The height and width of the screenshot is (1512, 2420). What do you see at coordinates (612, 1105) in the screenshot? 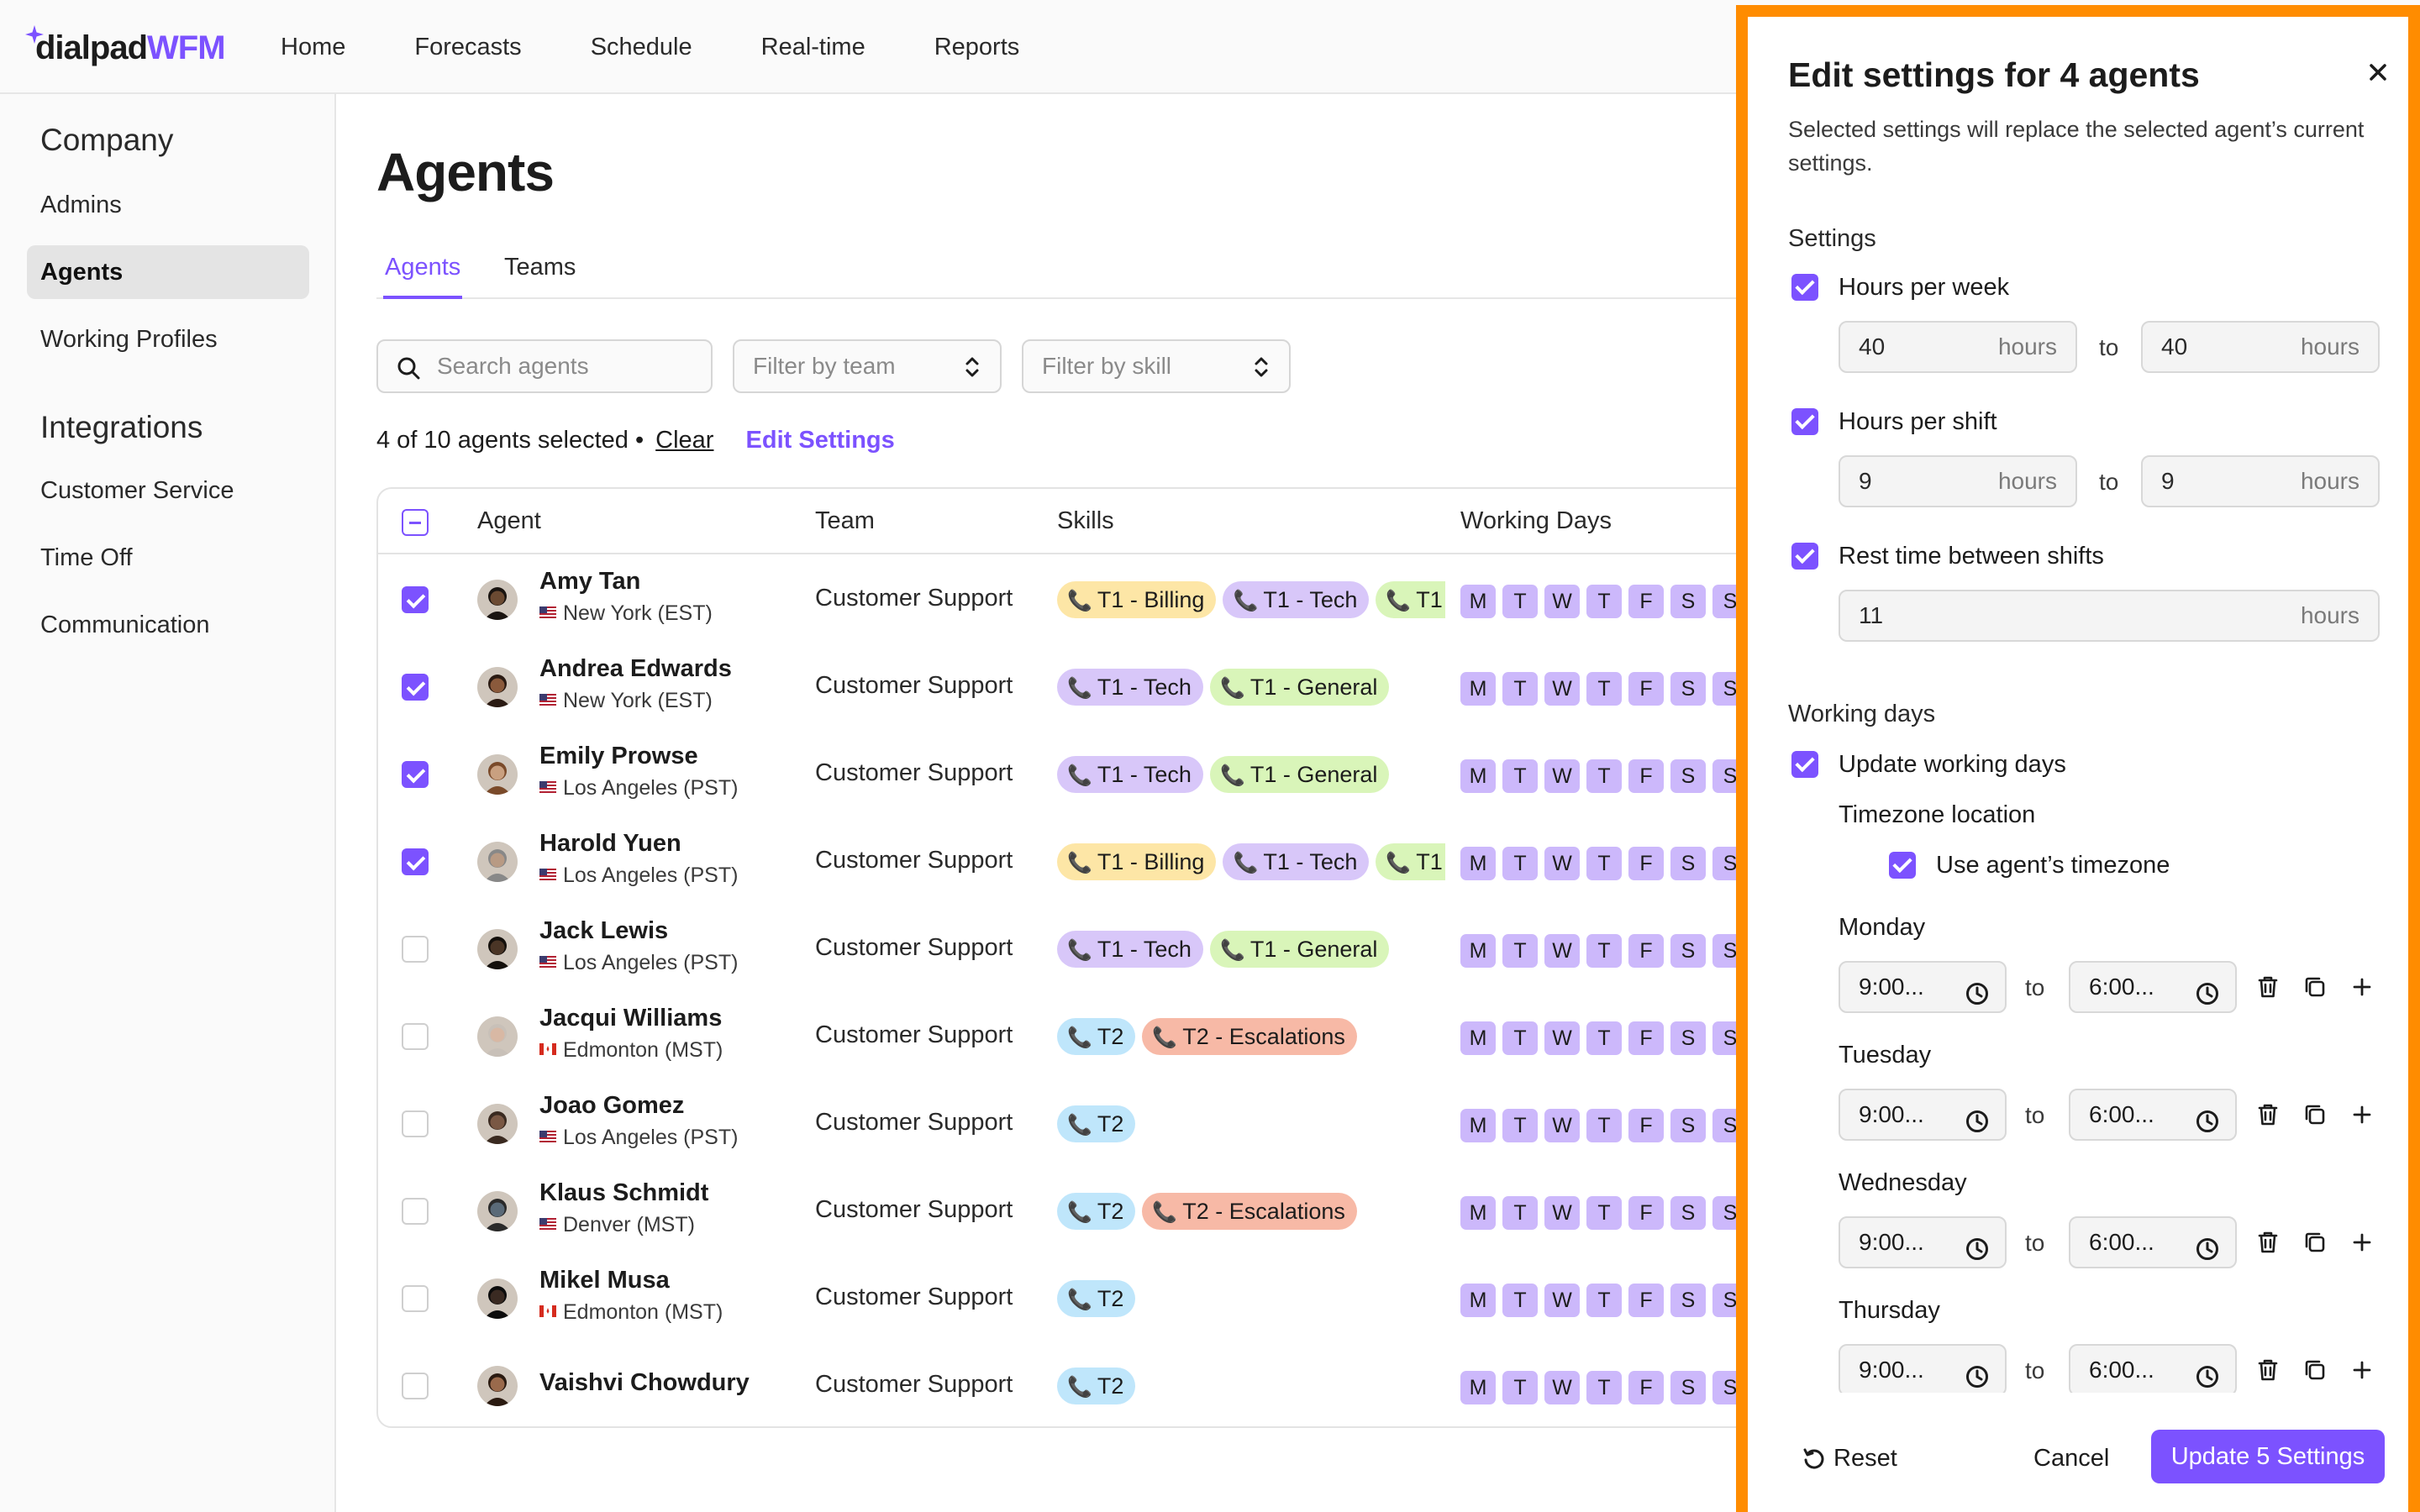
I see `agent-name: Joao Gomez` at bounding box center [612, 1105].